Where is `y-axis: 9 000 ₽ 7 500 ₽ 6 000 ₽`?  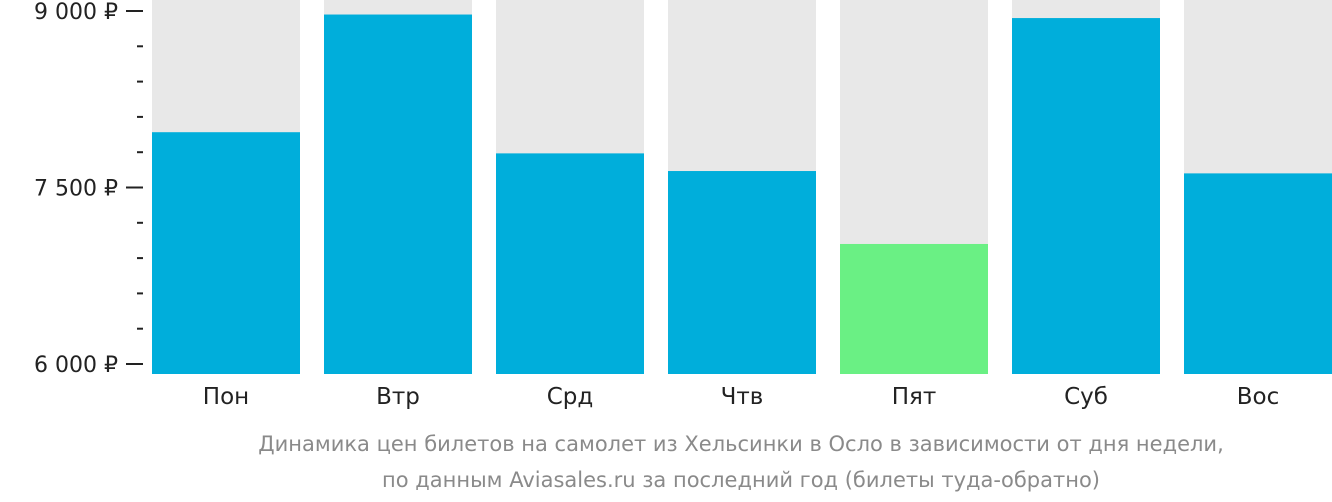 y-axis: 9 000 ₽ 7 500 ₽ 6 000 ₽ is located at coordinates (88, 189).